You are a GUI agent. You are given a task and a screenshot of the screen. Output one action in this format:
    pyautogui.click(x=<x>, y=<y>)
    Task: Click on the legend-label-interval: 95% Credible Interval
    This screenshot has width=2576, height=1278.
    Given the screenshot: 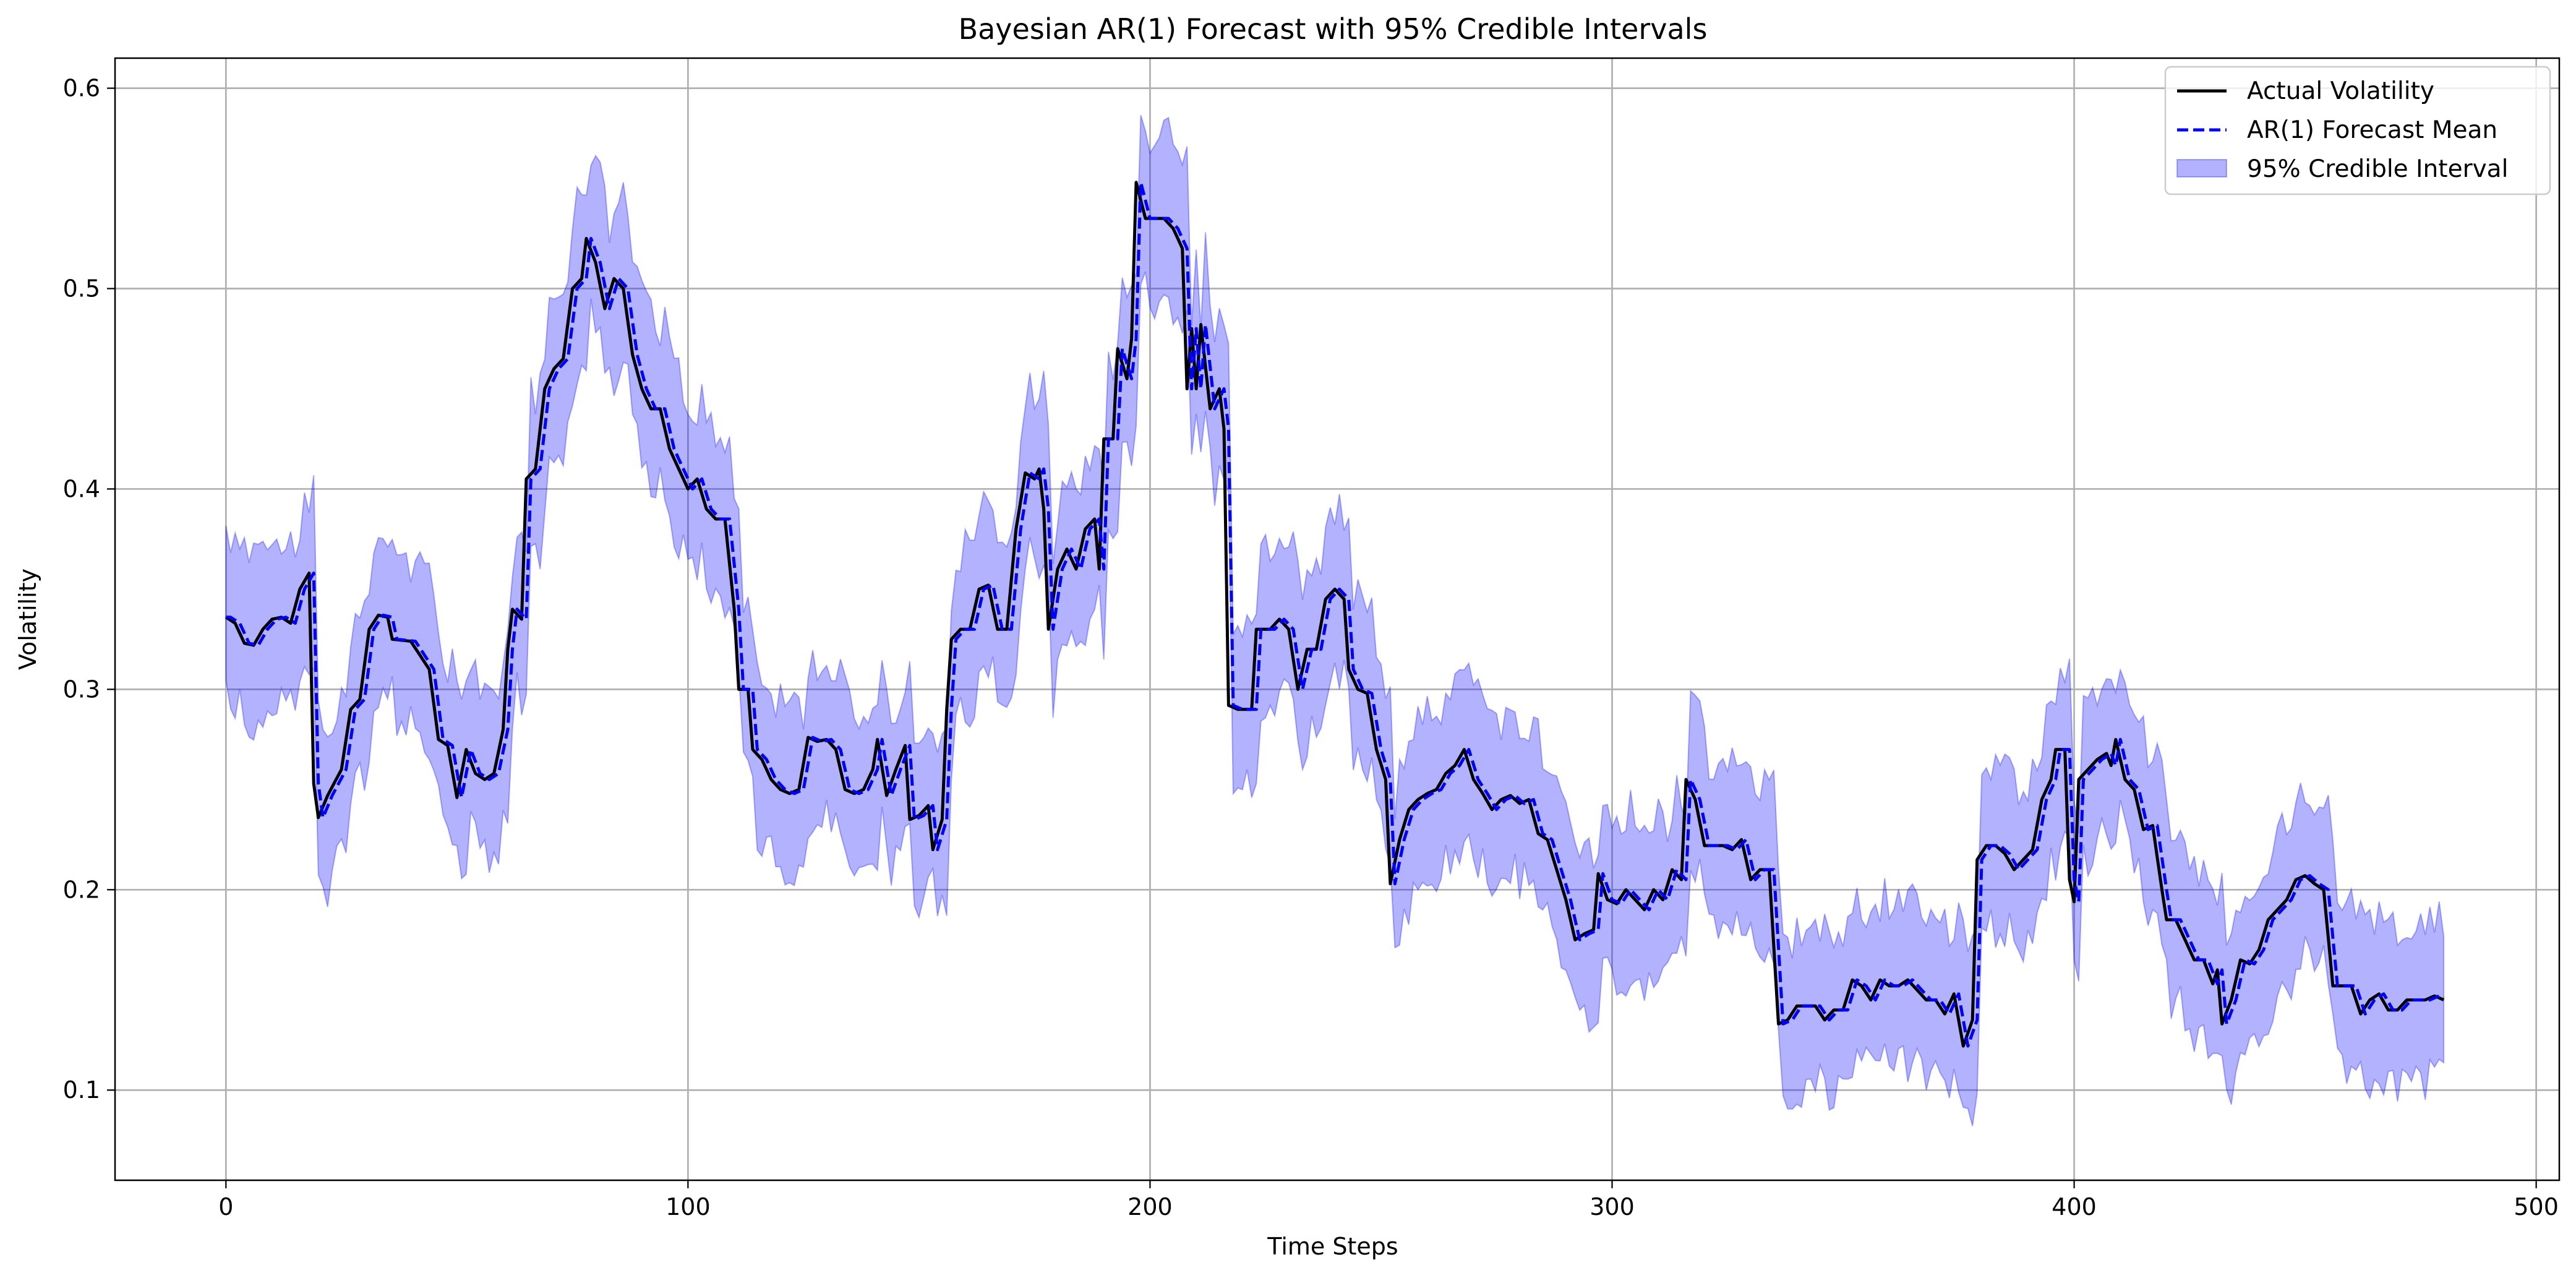 What is the action you would take?
    pyautogui.click(x=2377, y=169)
    